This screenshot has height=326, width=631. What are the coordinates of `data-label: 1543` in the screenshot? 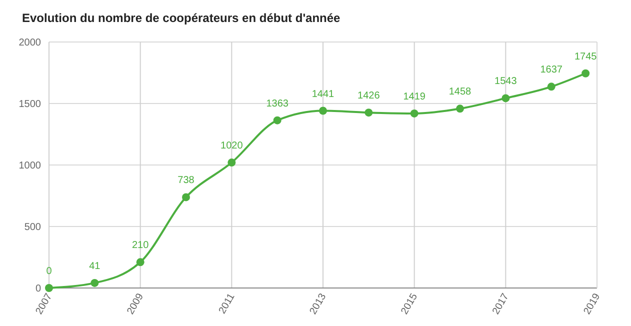 It's located at (506, 82).